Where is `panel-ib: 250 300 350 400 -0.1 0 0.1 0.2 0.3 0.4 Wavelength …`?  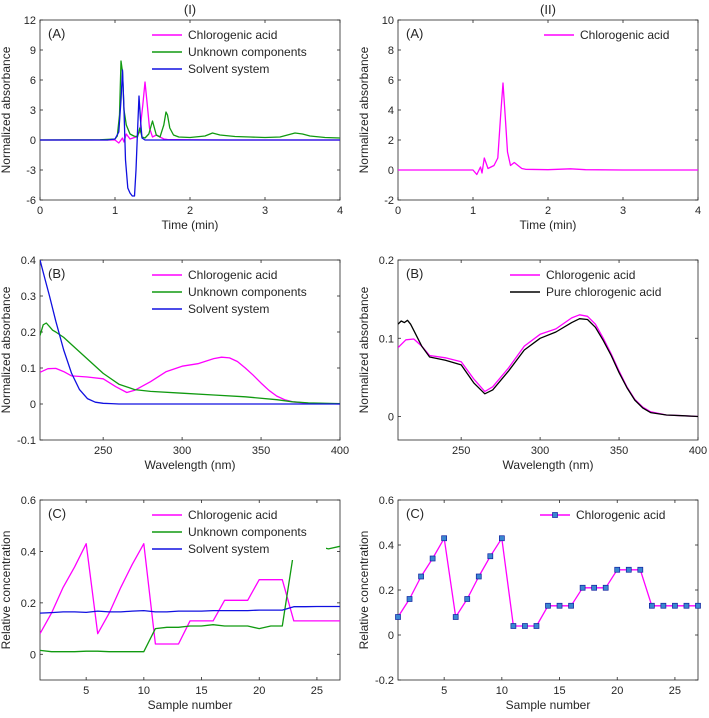
panel-ib: 250 300 350 400 -0.1 0 0.1 0.2 0.3 0.4 Wavelength … is located at coordinates (174, 363).